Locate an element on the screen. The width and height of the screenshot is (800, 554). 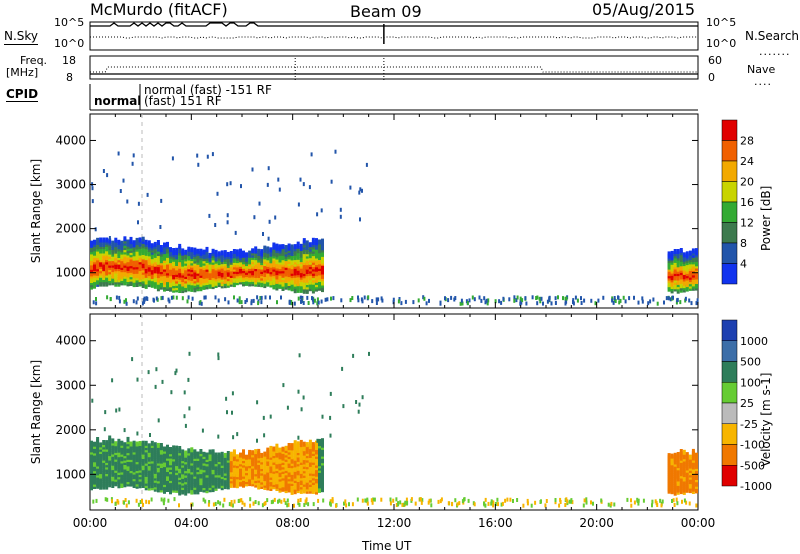
colorbar-label: Power [dB] is located at coordinates (766, 218).